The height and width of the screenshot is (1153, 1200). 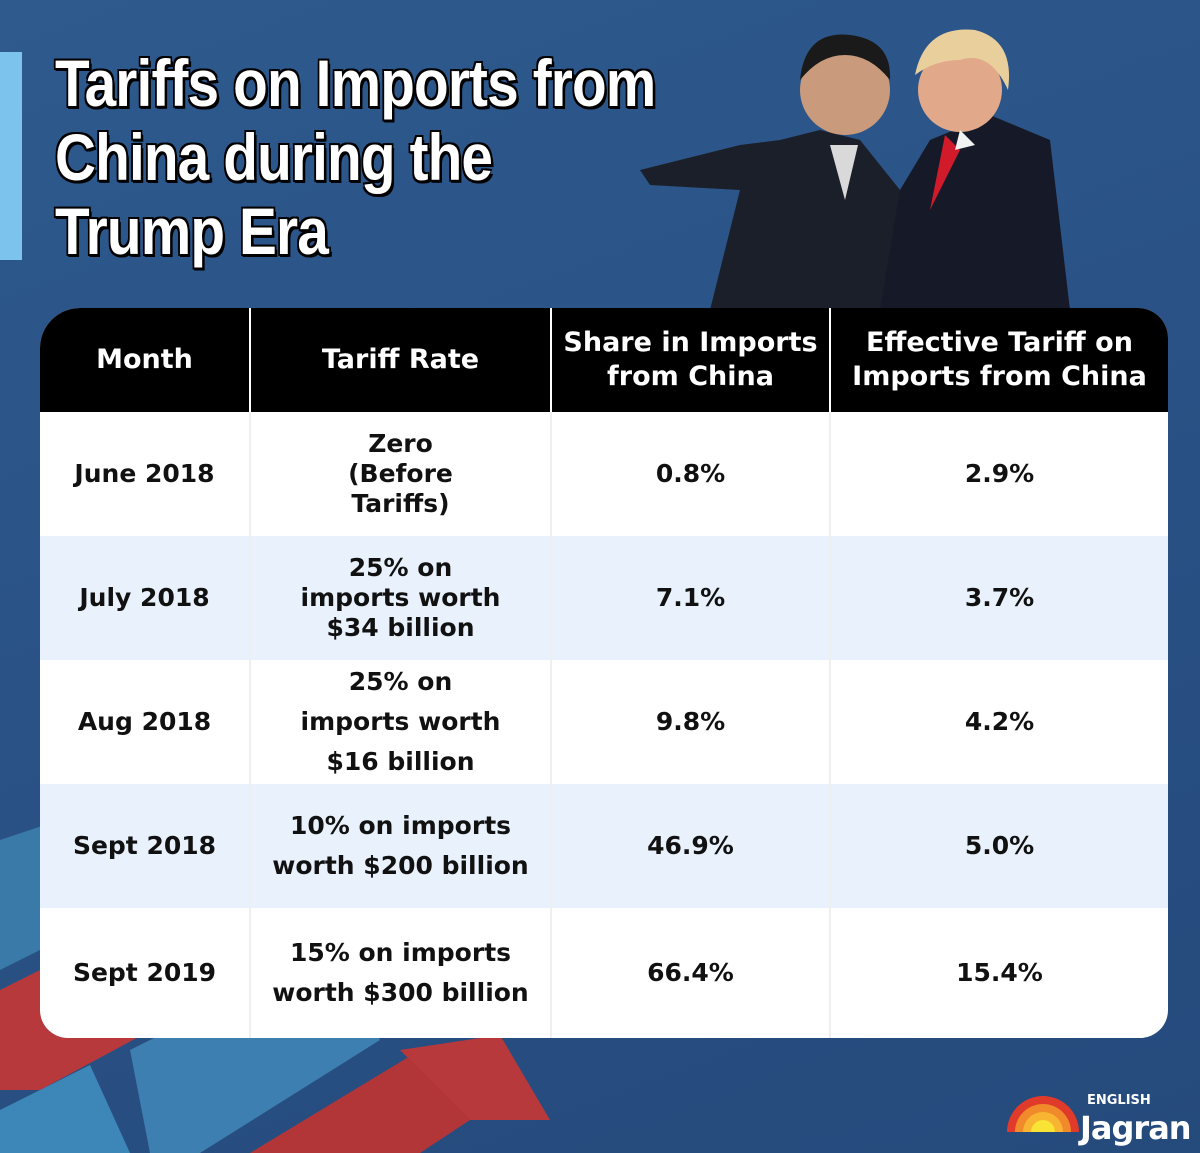 I want to click on header-month: Month, so click(x=144, y=360).